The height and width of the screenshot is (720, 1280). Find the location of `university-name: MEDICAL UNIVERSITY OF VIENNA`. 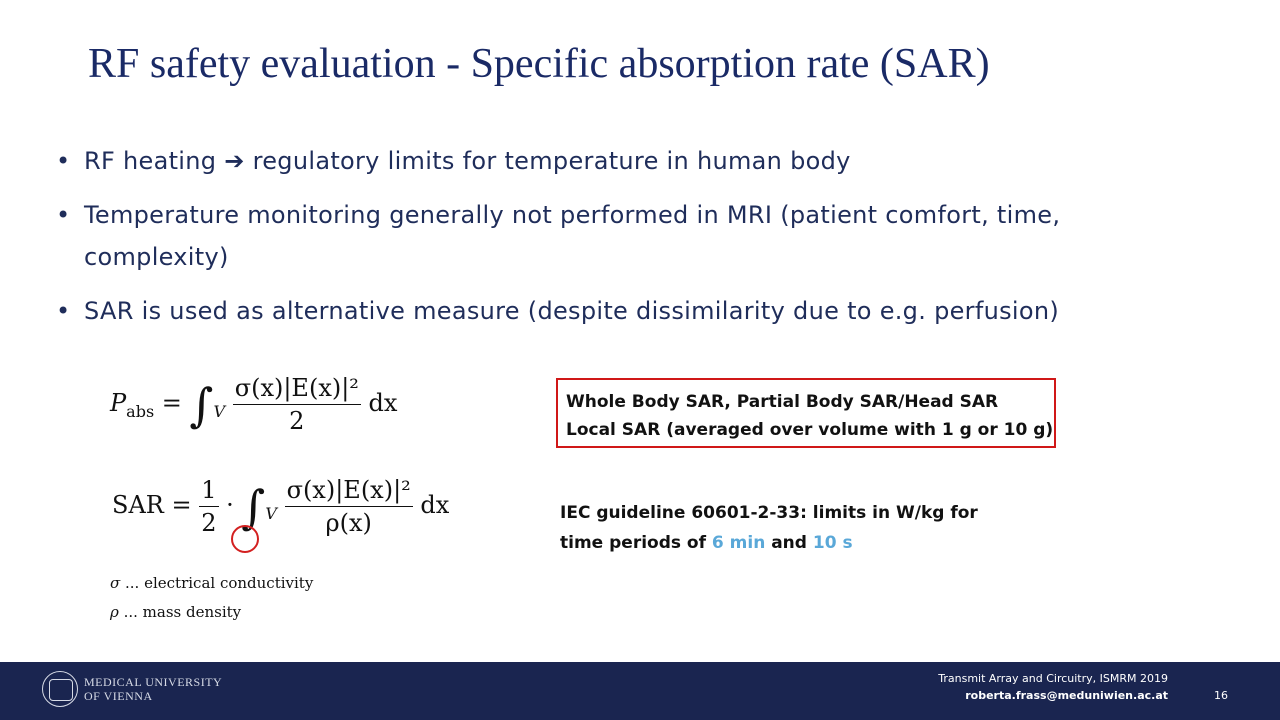

university-name: MEDICAL UNIVERSITY OF VIENNA is located at coordinates (153, 689).